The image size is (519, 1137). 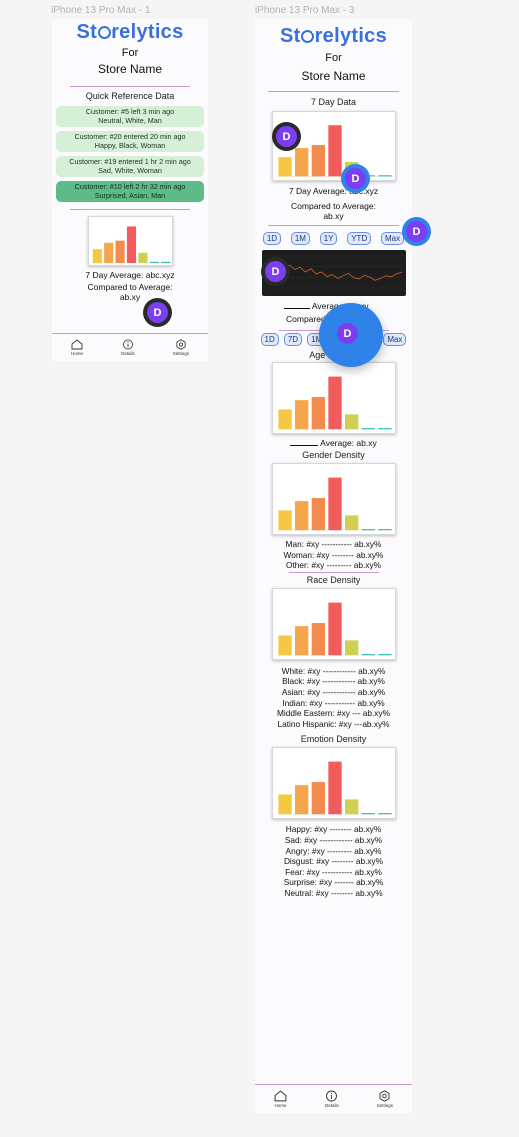 I want to click on event-line: Customer: #19 entered 1 hr 2 min ago, so click(x=130, y=161).